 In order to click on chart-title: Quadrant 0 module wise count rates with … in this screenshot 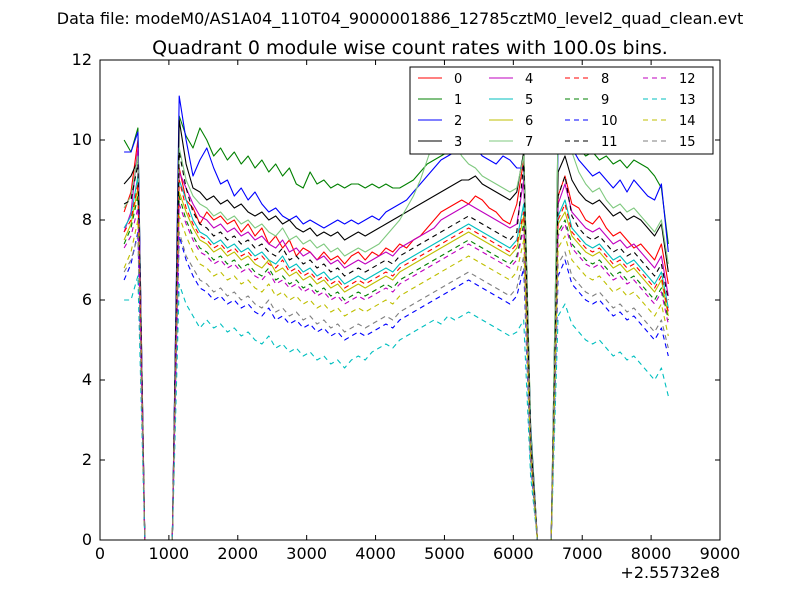, I will do `click(410, 48)`.